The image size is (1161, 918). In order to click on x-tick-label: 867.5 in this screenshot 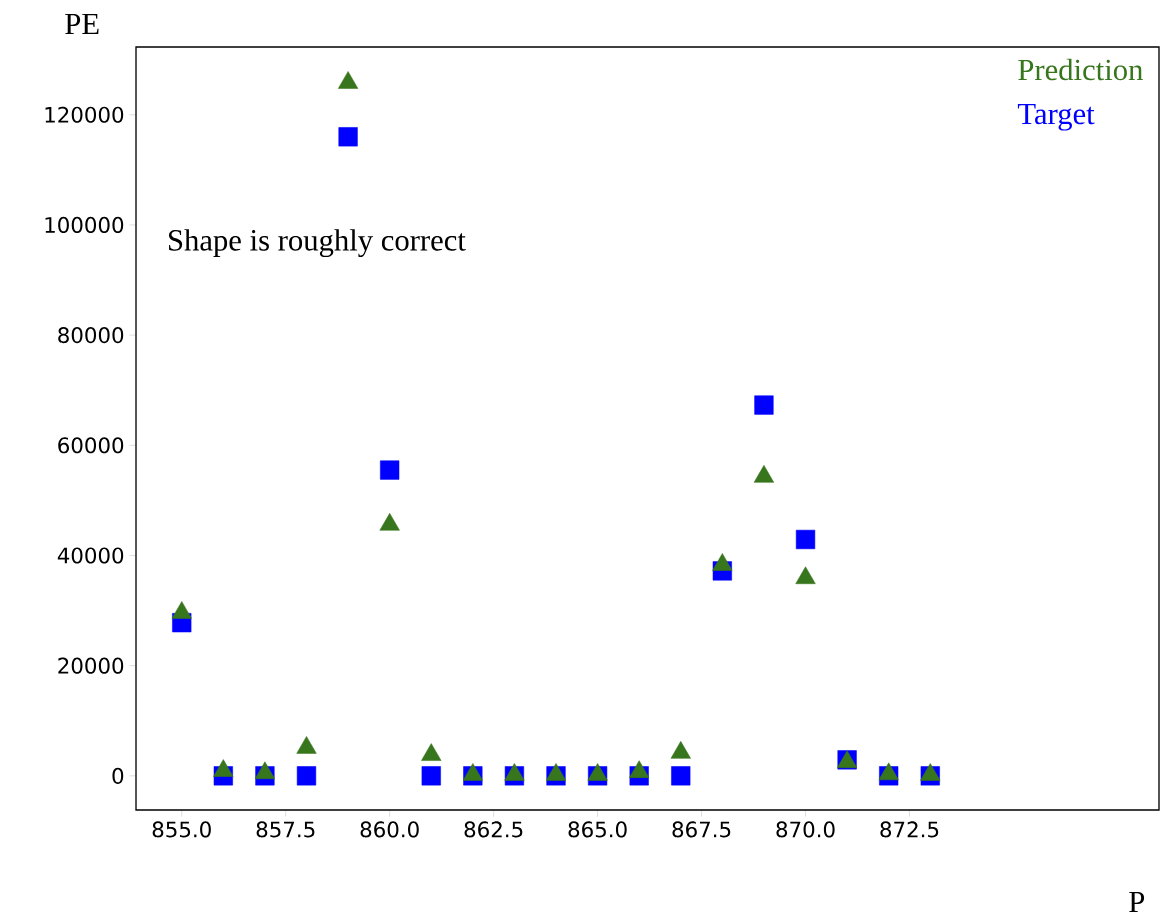, I will do `click(701, 829)`.